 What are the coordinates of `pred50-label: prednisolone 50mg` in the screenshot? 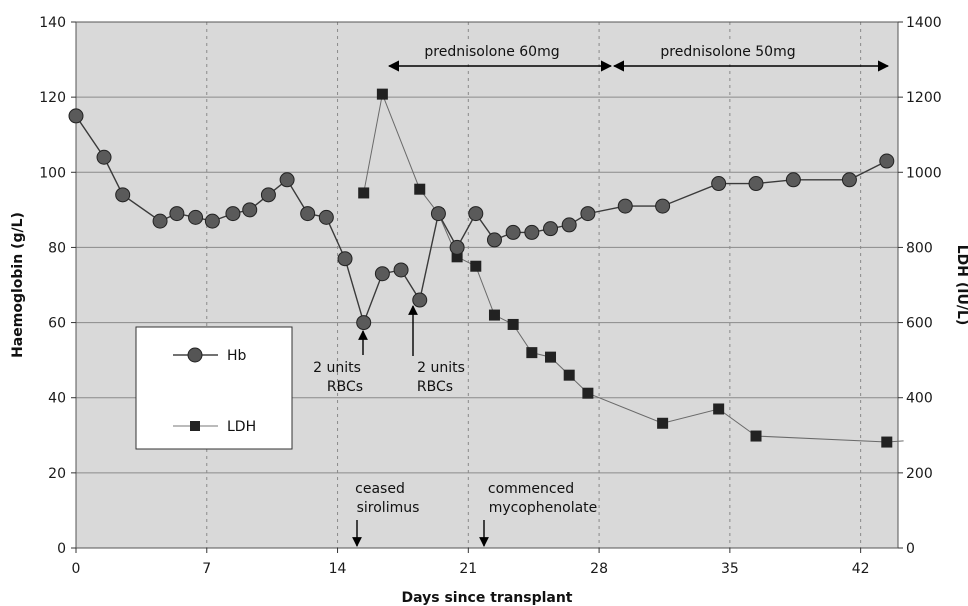 It's located at (727, 52).